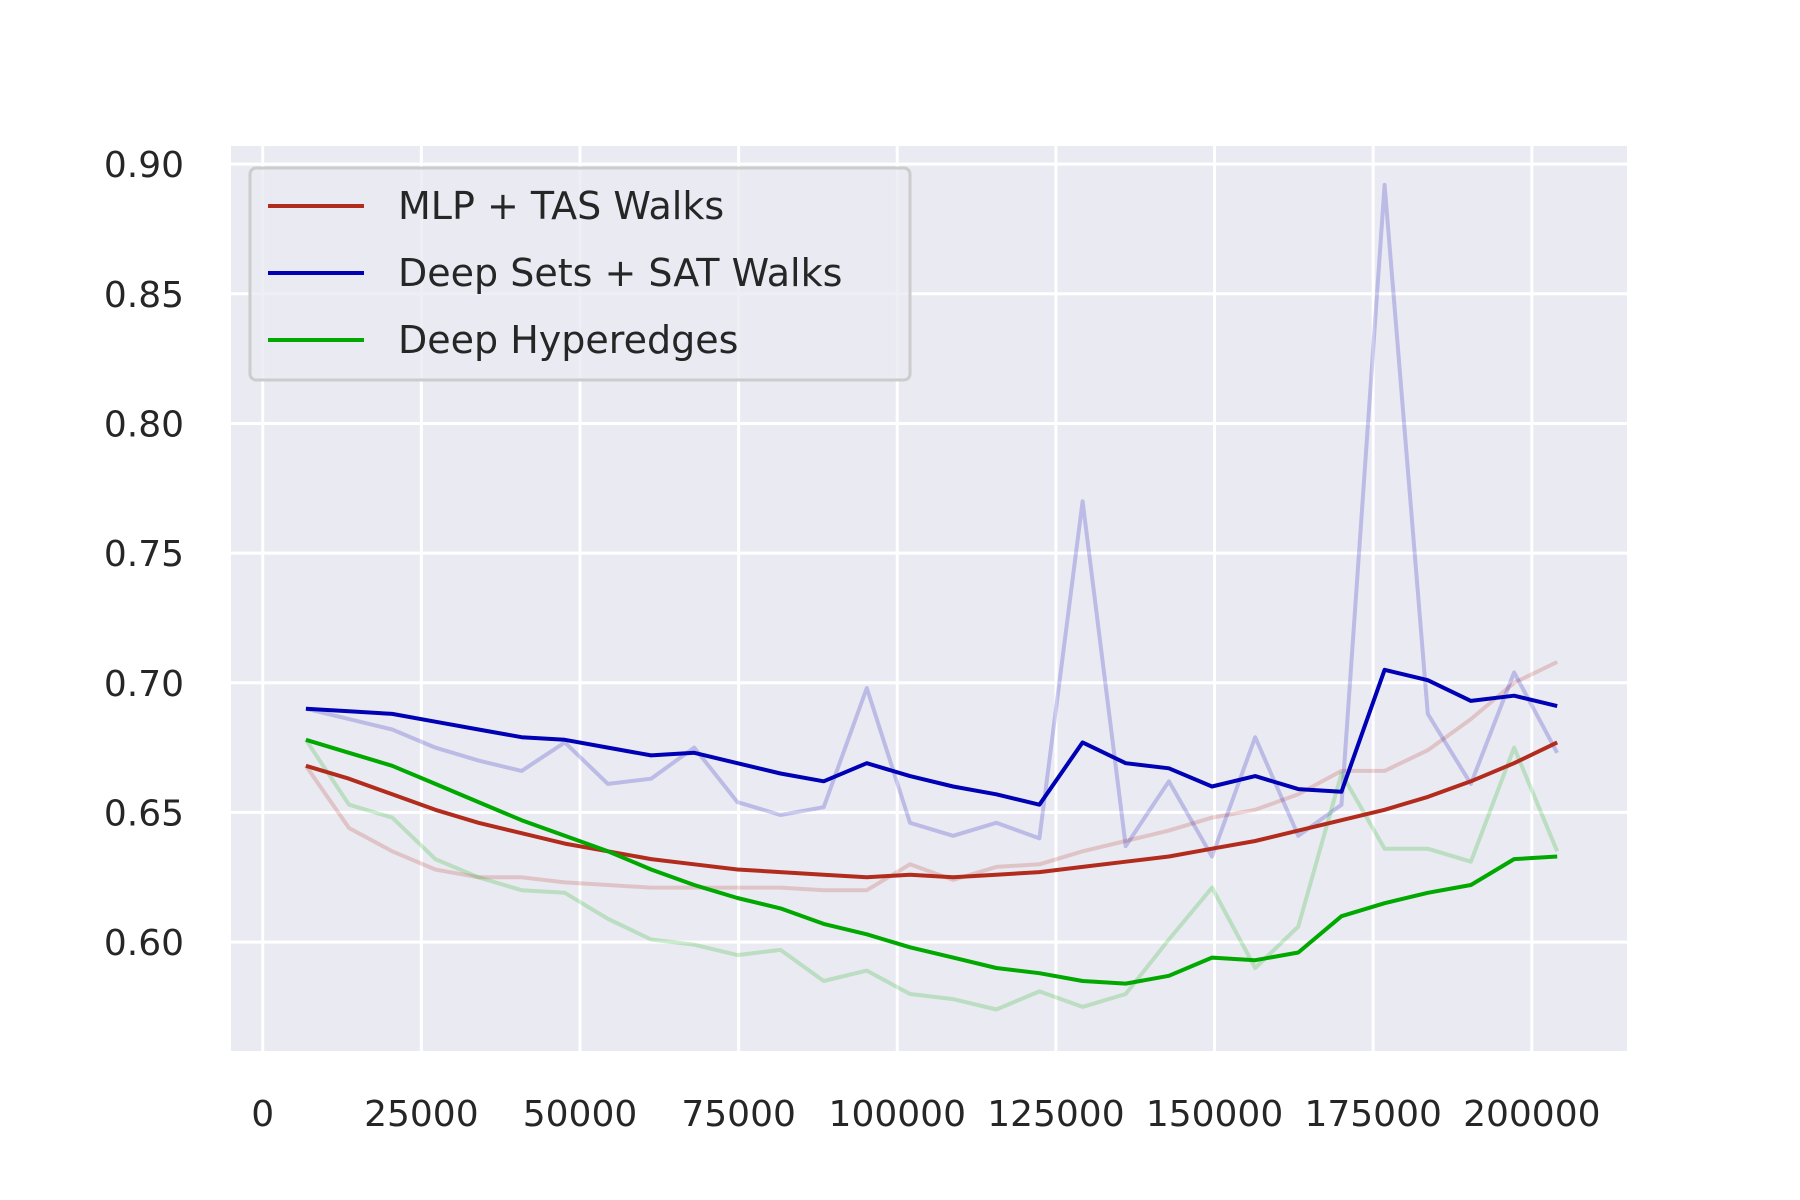 The width and height of the screenshot is (1800, 1200). Describe the element at coordinates (262, 1114) in the screenshot. I see `x-tick-label: 0` at that location.